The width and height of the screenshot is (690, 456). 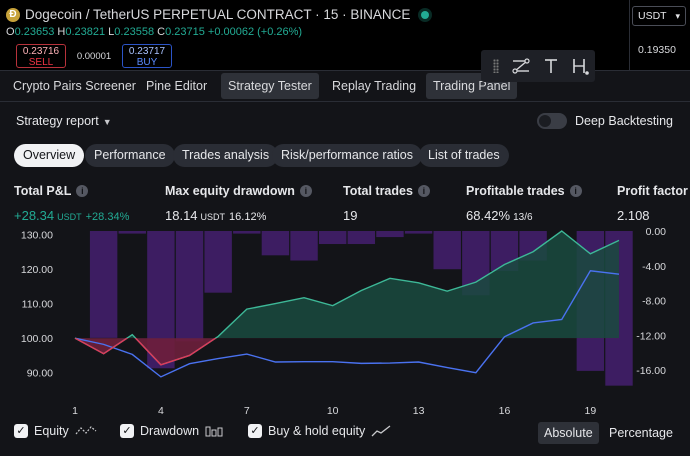 What do you see at coordinates (49, 155) in the screenshot?
I see `subtab-overview: Overview` at bounding box center [49, 155].